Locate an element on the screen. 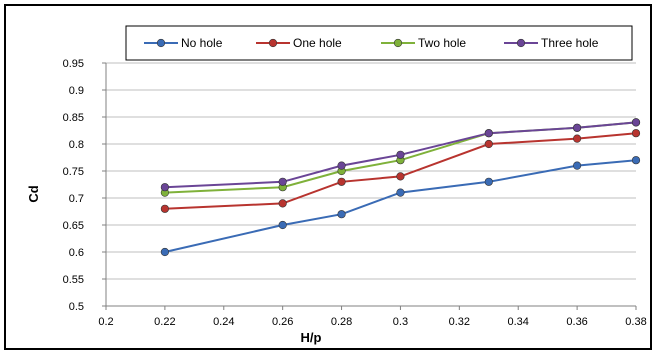 The image size is (660, 358). x-tick-label: 0.36 is located at coordinates (576, 322).